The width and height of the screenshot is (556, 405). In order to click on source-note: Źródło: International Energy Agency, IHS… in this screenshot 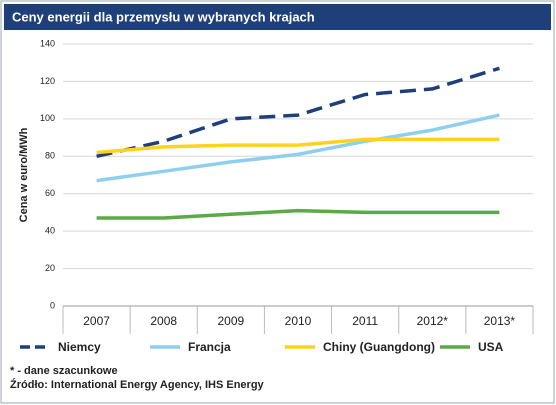, I will do `click(137, 384)`.